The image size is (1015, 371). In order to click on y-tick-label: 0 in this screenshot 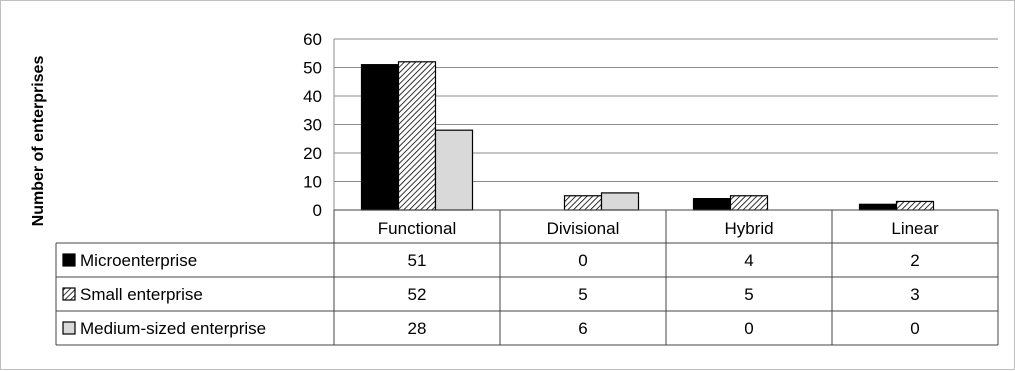, I will do `click(317, 210)`.